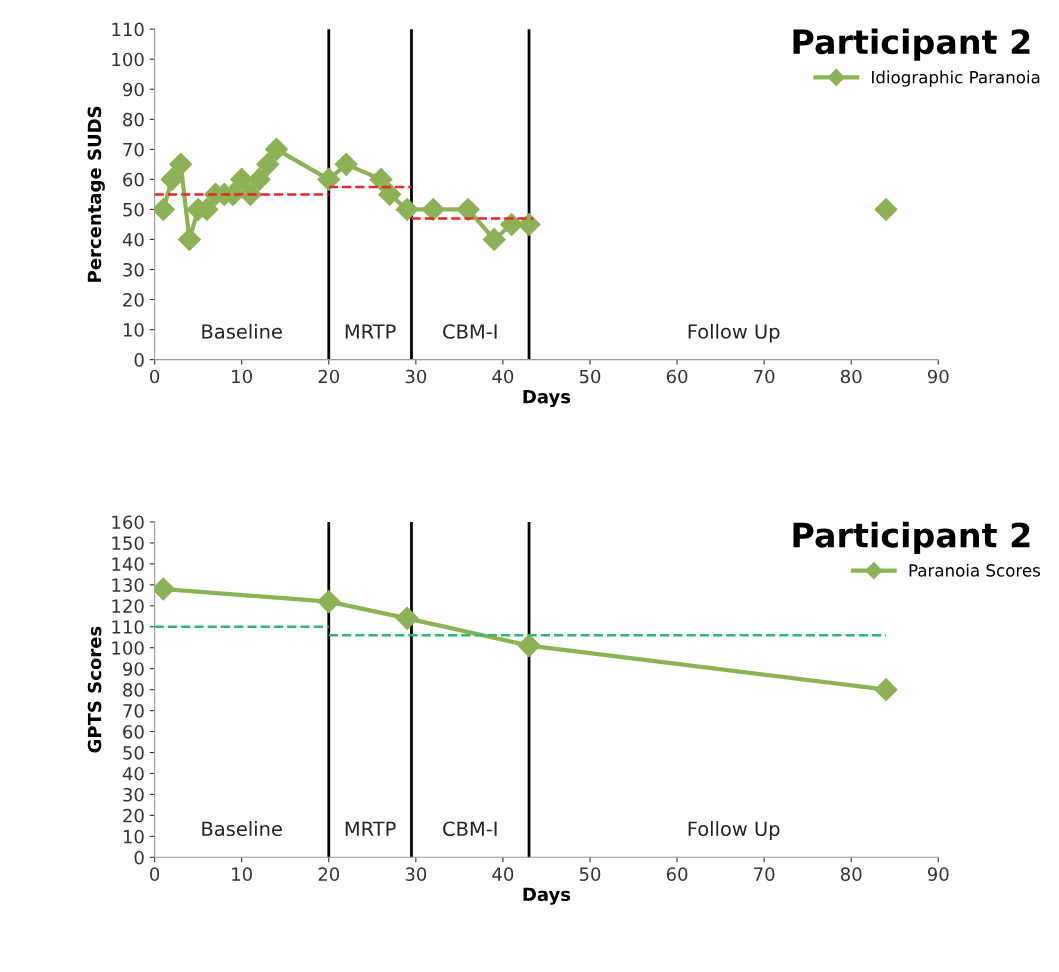 This screenshot has width=1059, height=972. I want to click on y-tick-label: 160, so click(128, 522).